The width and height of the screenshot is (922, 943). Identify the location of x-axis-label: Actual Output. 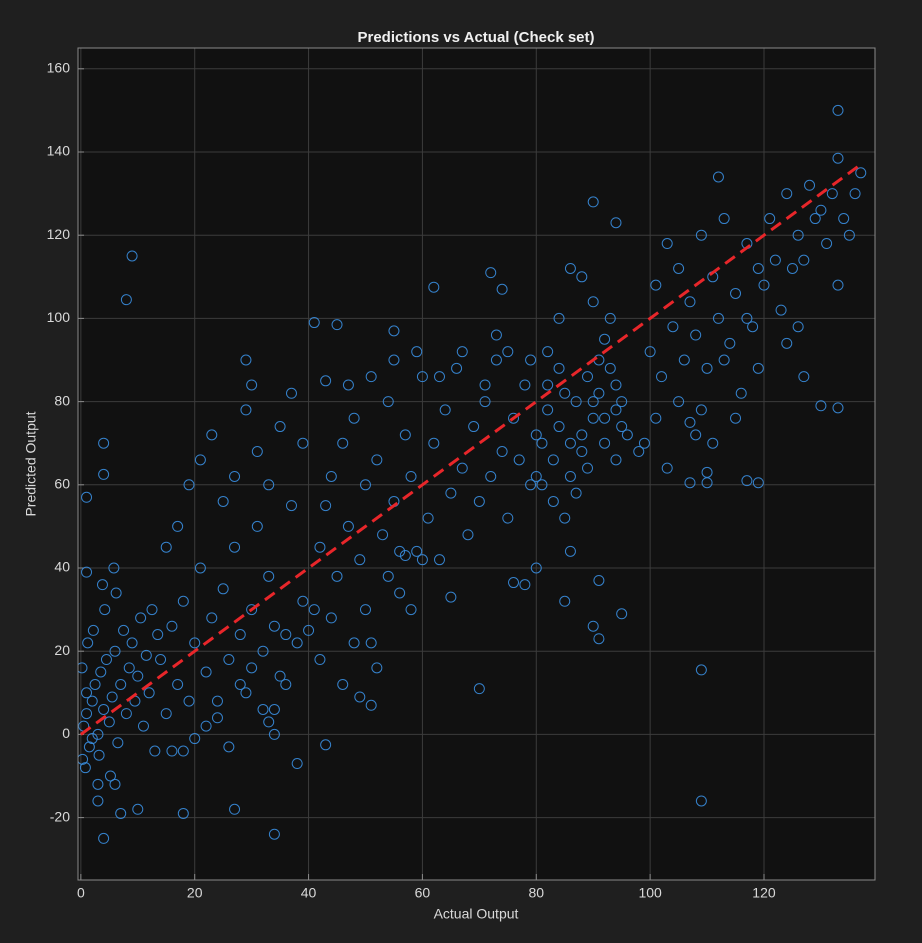
(476, 914).